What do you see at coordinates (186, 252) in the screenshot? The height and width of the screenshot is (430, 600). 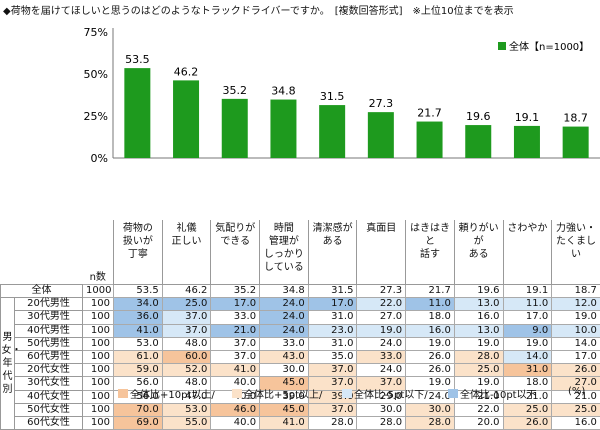 I see `category-label: 礼儀正しい` at bounding box center [186, 252].